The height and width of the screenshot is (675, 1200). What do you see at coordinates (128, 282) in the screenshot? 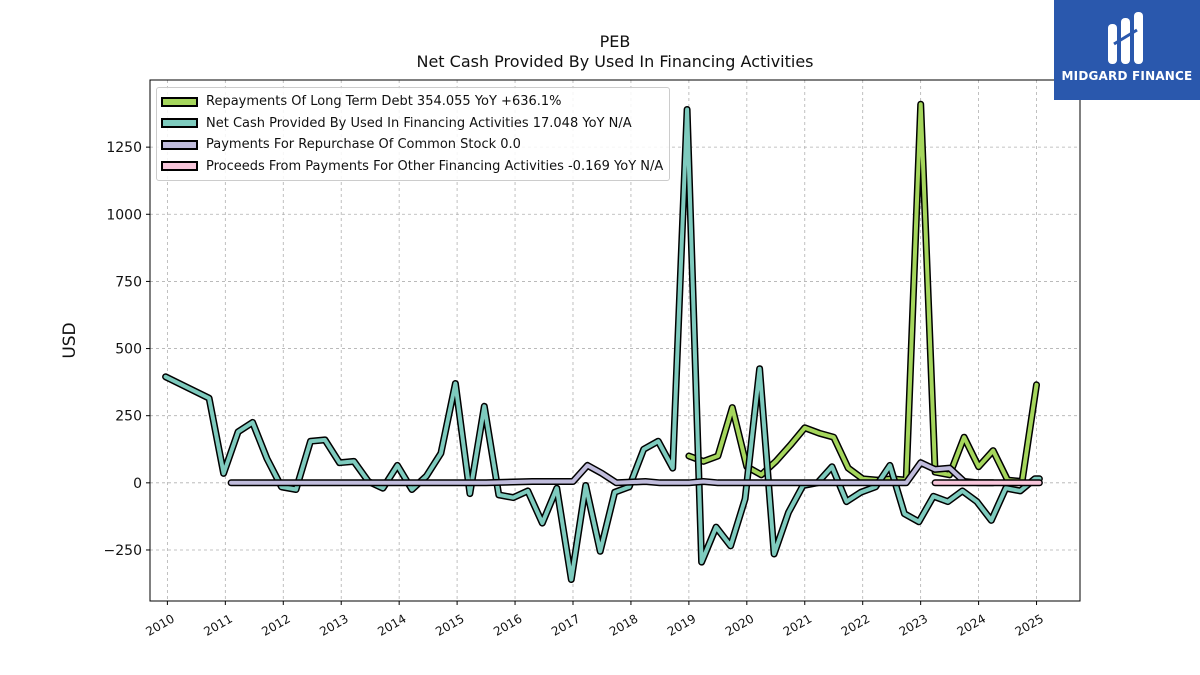
I see `y-tick-label: 750` at bounding box center [128, 282].